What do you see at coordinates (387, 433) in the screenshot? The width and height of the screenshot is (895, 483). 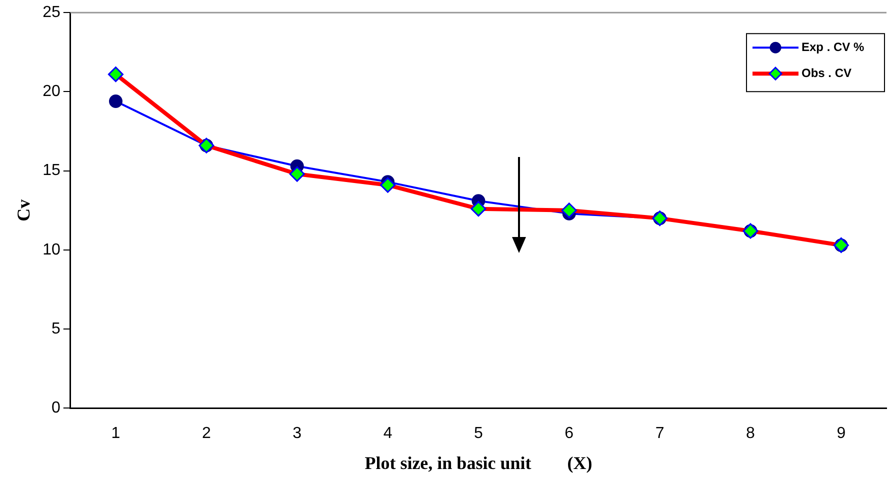 I see `x-tick-label: 4` at bounding box center [387, 433].